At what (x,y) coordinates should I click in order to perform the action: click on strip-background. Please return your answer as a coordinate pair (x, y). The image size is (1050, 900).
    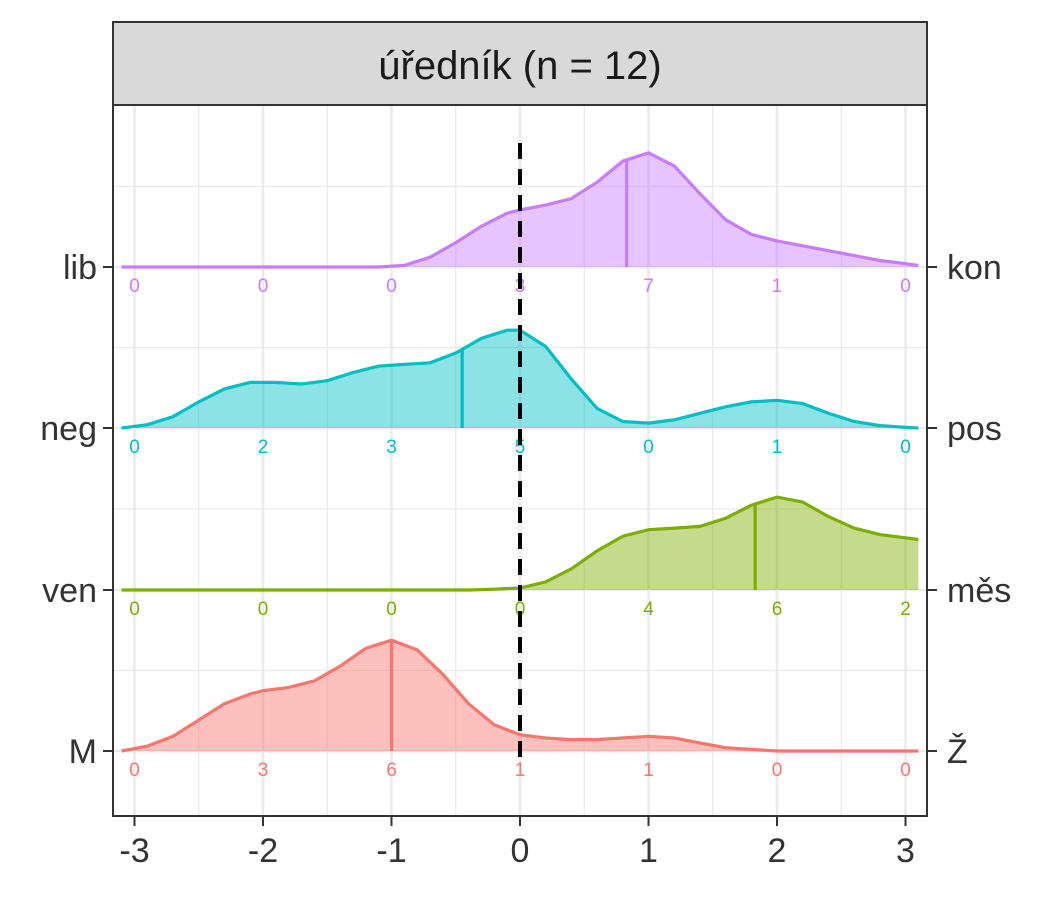
    Looking at the image, I should click on (520, 63).